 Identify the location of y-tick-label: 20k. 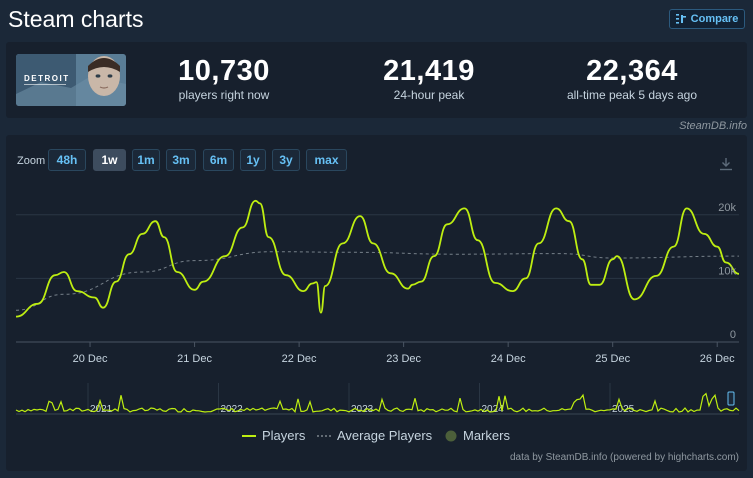
(727, 208).